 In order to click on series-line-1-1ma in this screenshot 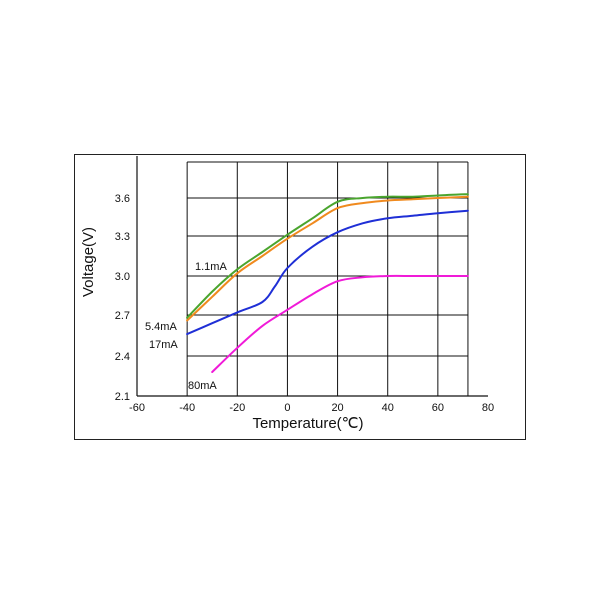, I will do `click(327, 256)`.